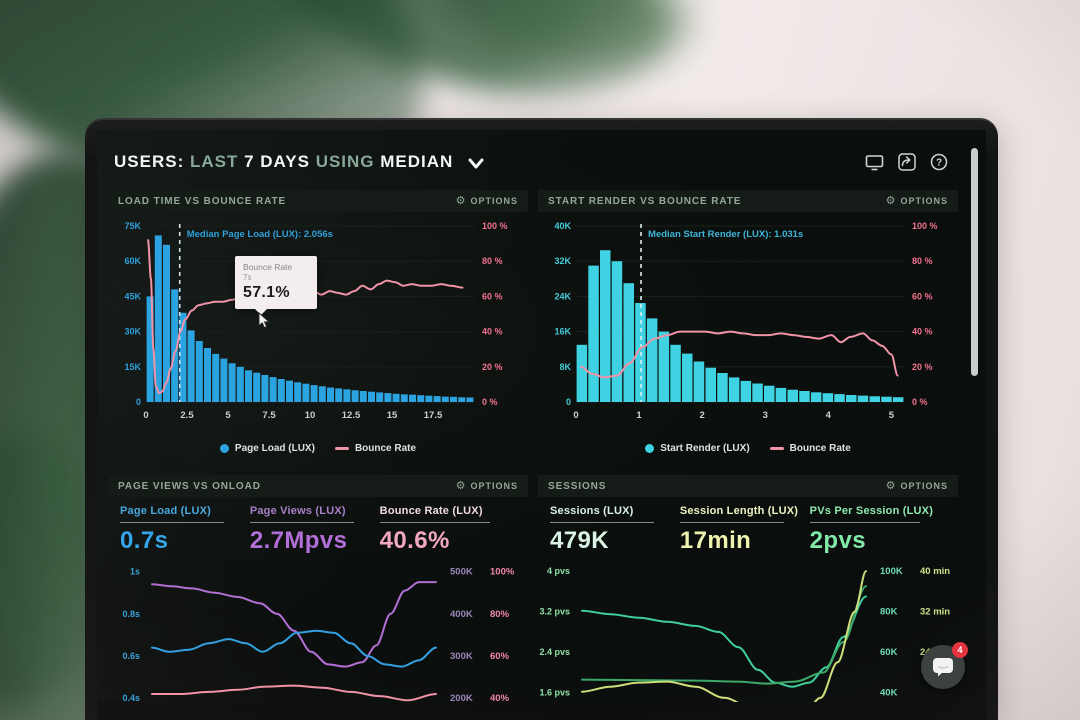 The width and height of the screenshot is (1080, 720). What do you see at coordinates (351, 415) in the screenshot?
I see `axis-label: 12.5` at bounding box center [351, 415].